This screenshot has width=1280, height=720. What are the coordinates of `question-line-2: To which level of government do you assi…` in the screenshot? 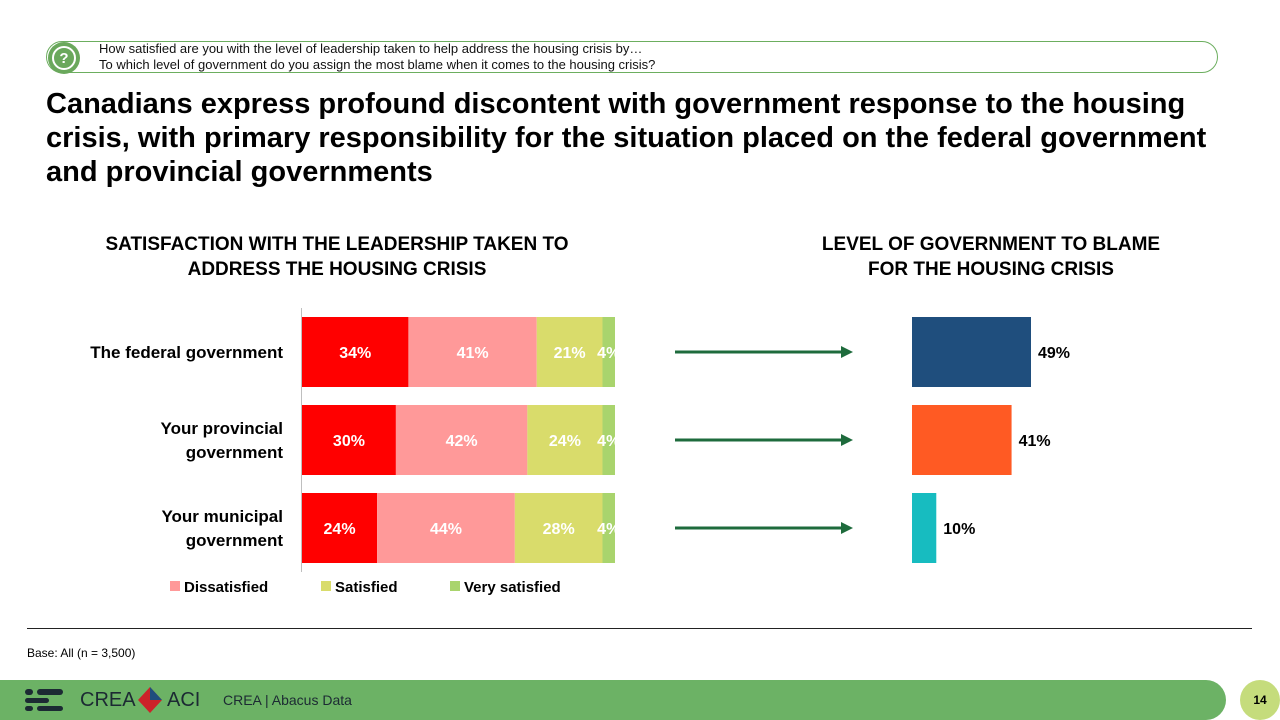 It's located at (377, 64).